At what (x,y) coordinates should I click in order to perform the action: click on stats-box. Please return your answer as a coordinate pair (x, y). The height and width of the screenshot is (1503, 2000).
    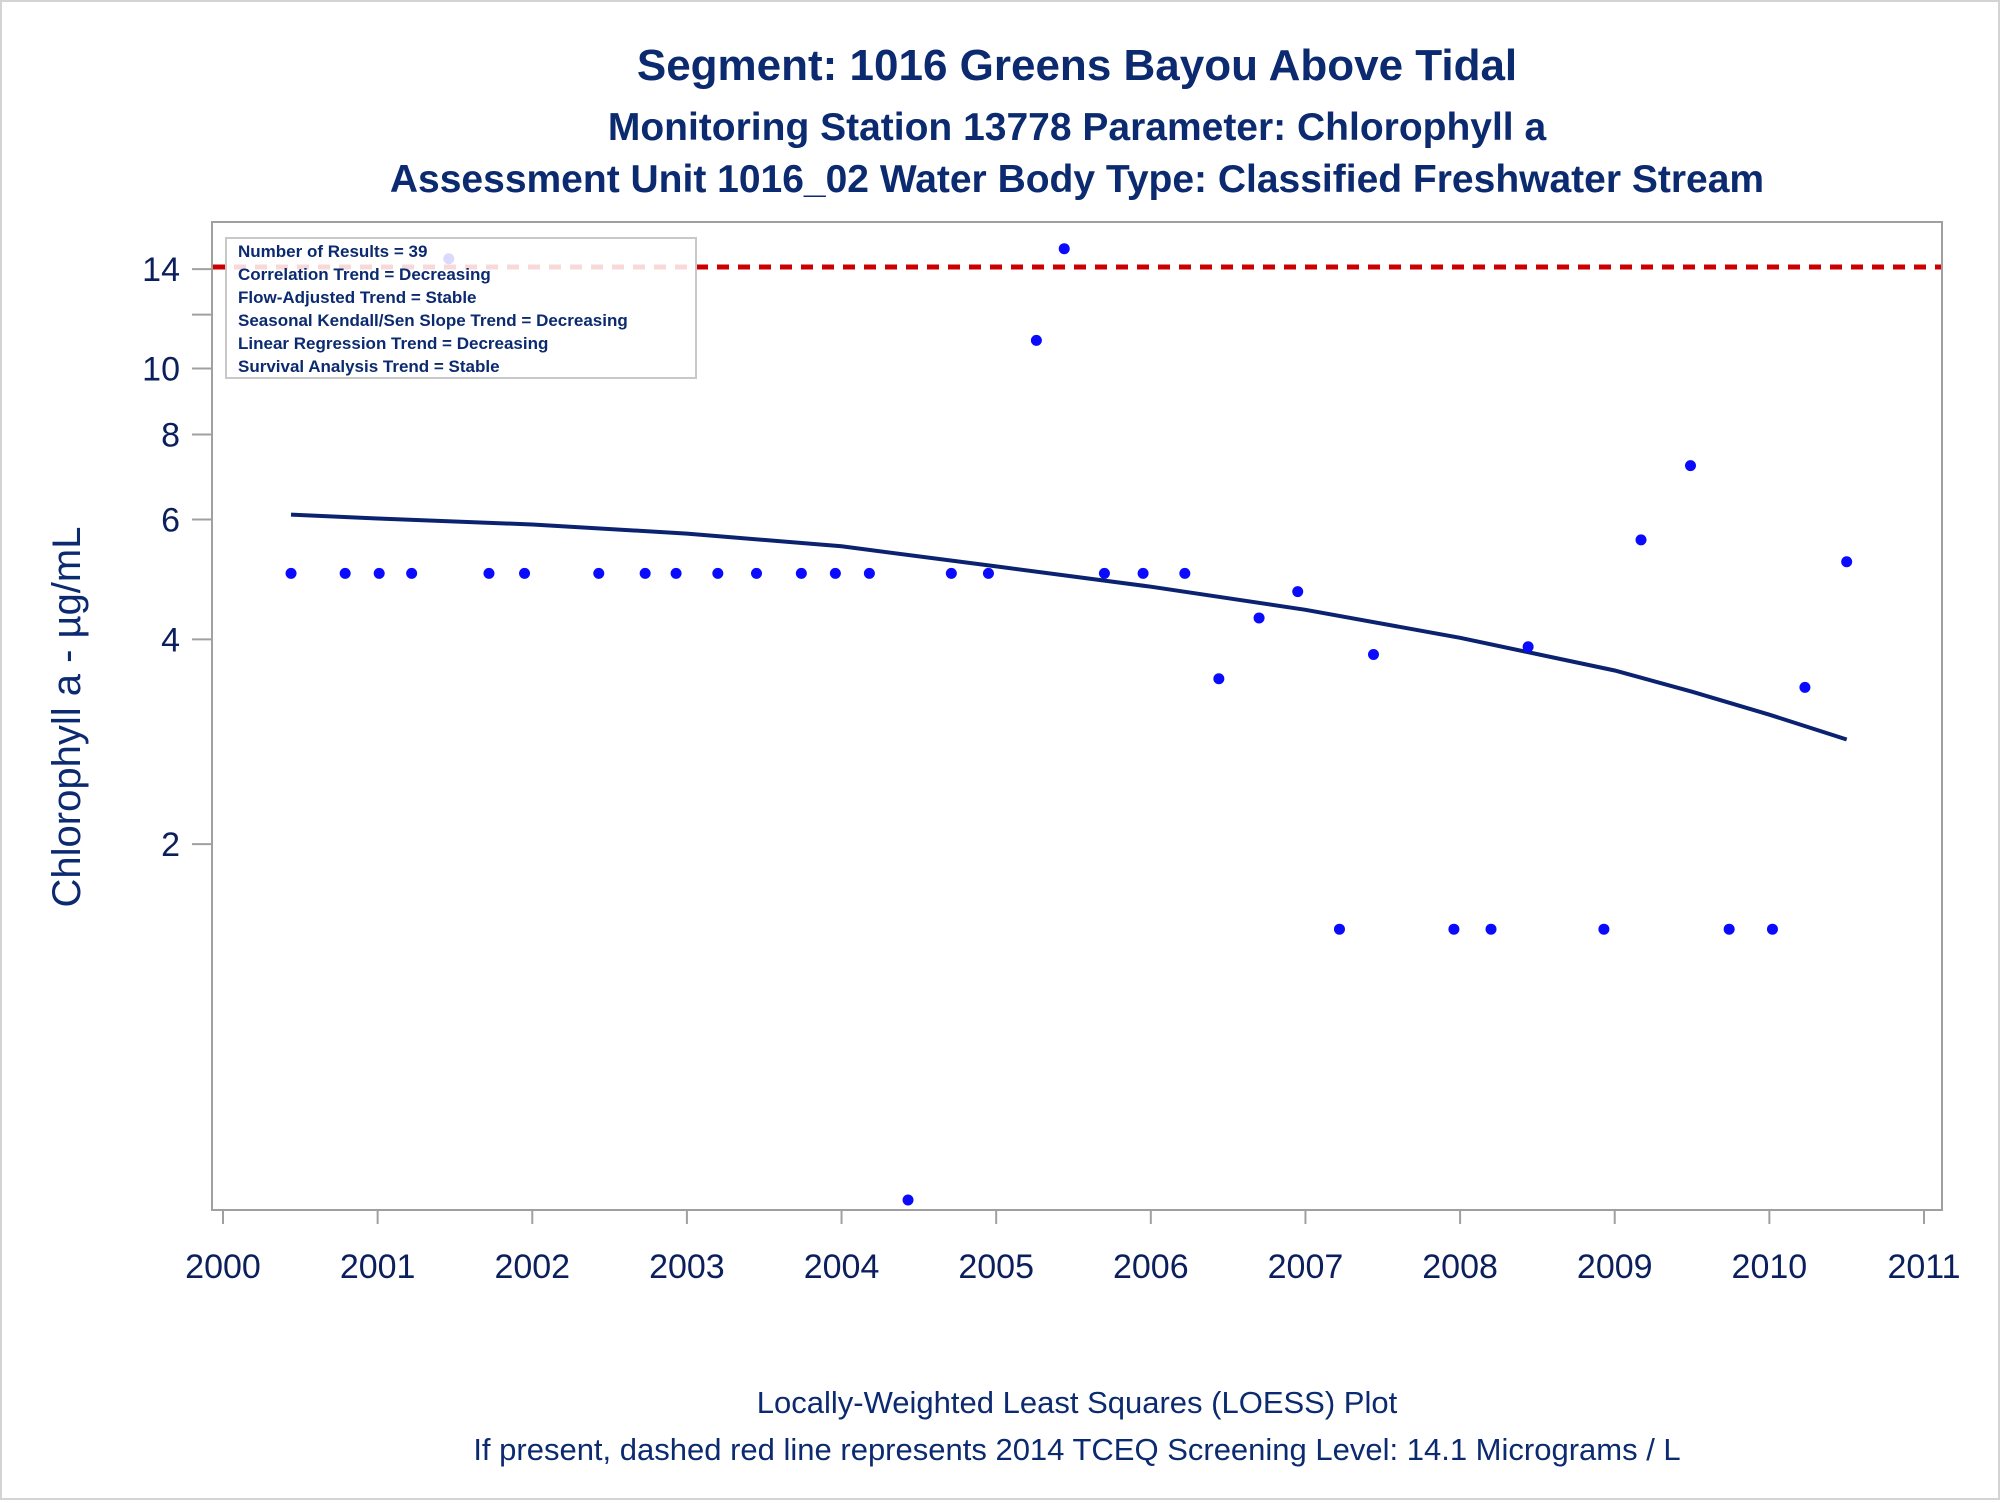
    Looking at the image, I should click on (461, 308).